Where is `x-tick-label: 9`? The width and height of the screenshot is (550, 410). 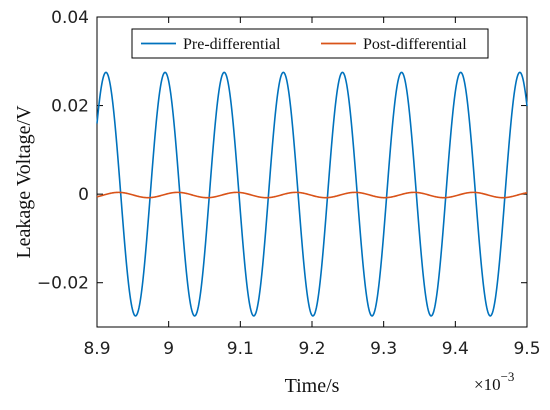 x-tick-label: 9 is located at coordinates (168, 349).